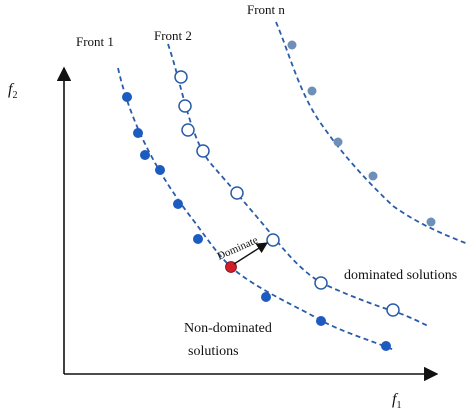  I want to click on non-dominated-label-line1: Non-dominated, so click(228, 328).